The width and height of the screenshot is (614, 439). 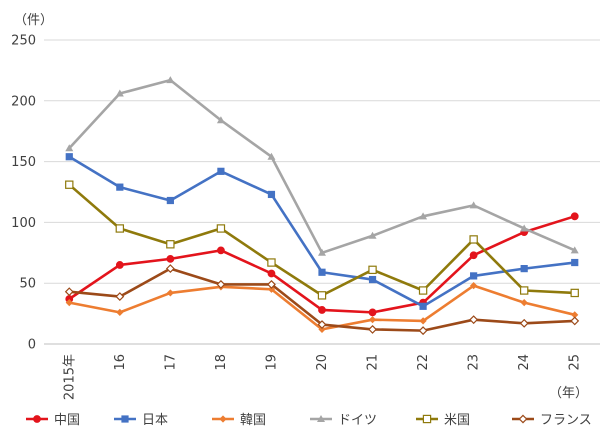 I want to click on legend-item: ドイツ, so click(x=343, y=420).